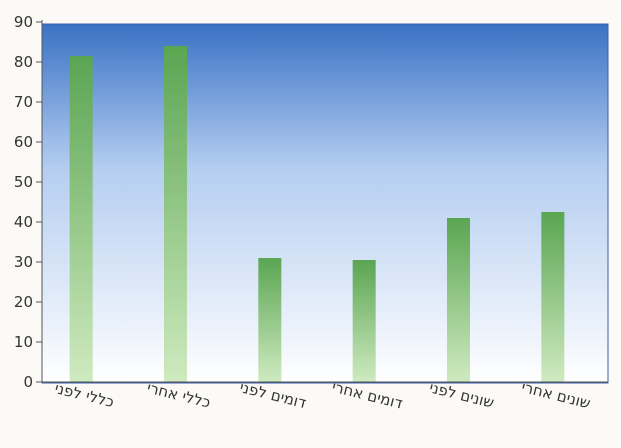 This screenshot has width=621, height=448. What do you see at coordinates (178, 395) in the screenshot?
I see `x-tick-label: כללי אחרי` at bounding box center [178, 395].